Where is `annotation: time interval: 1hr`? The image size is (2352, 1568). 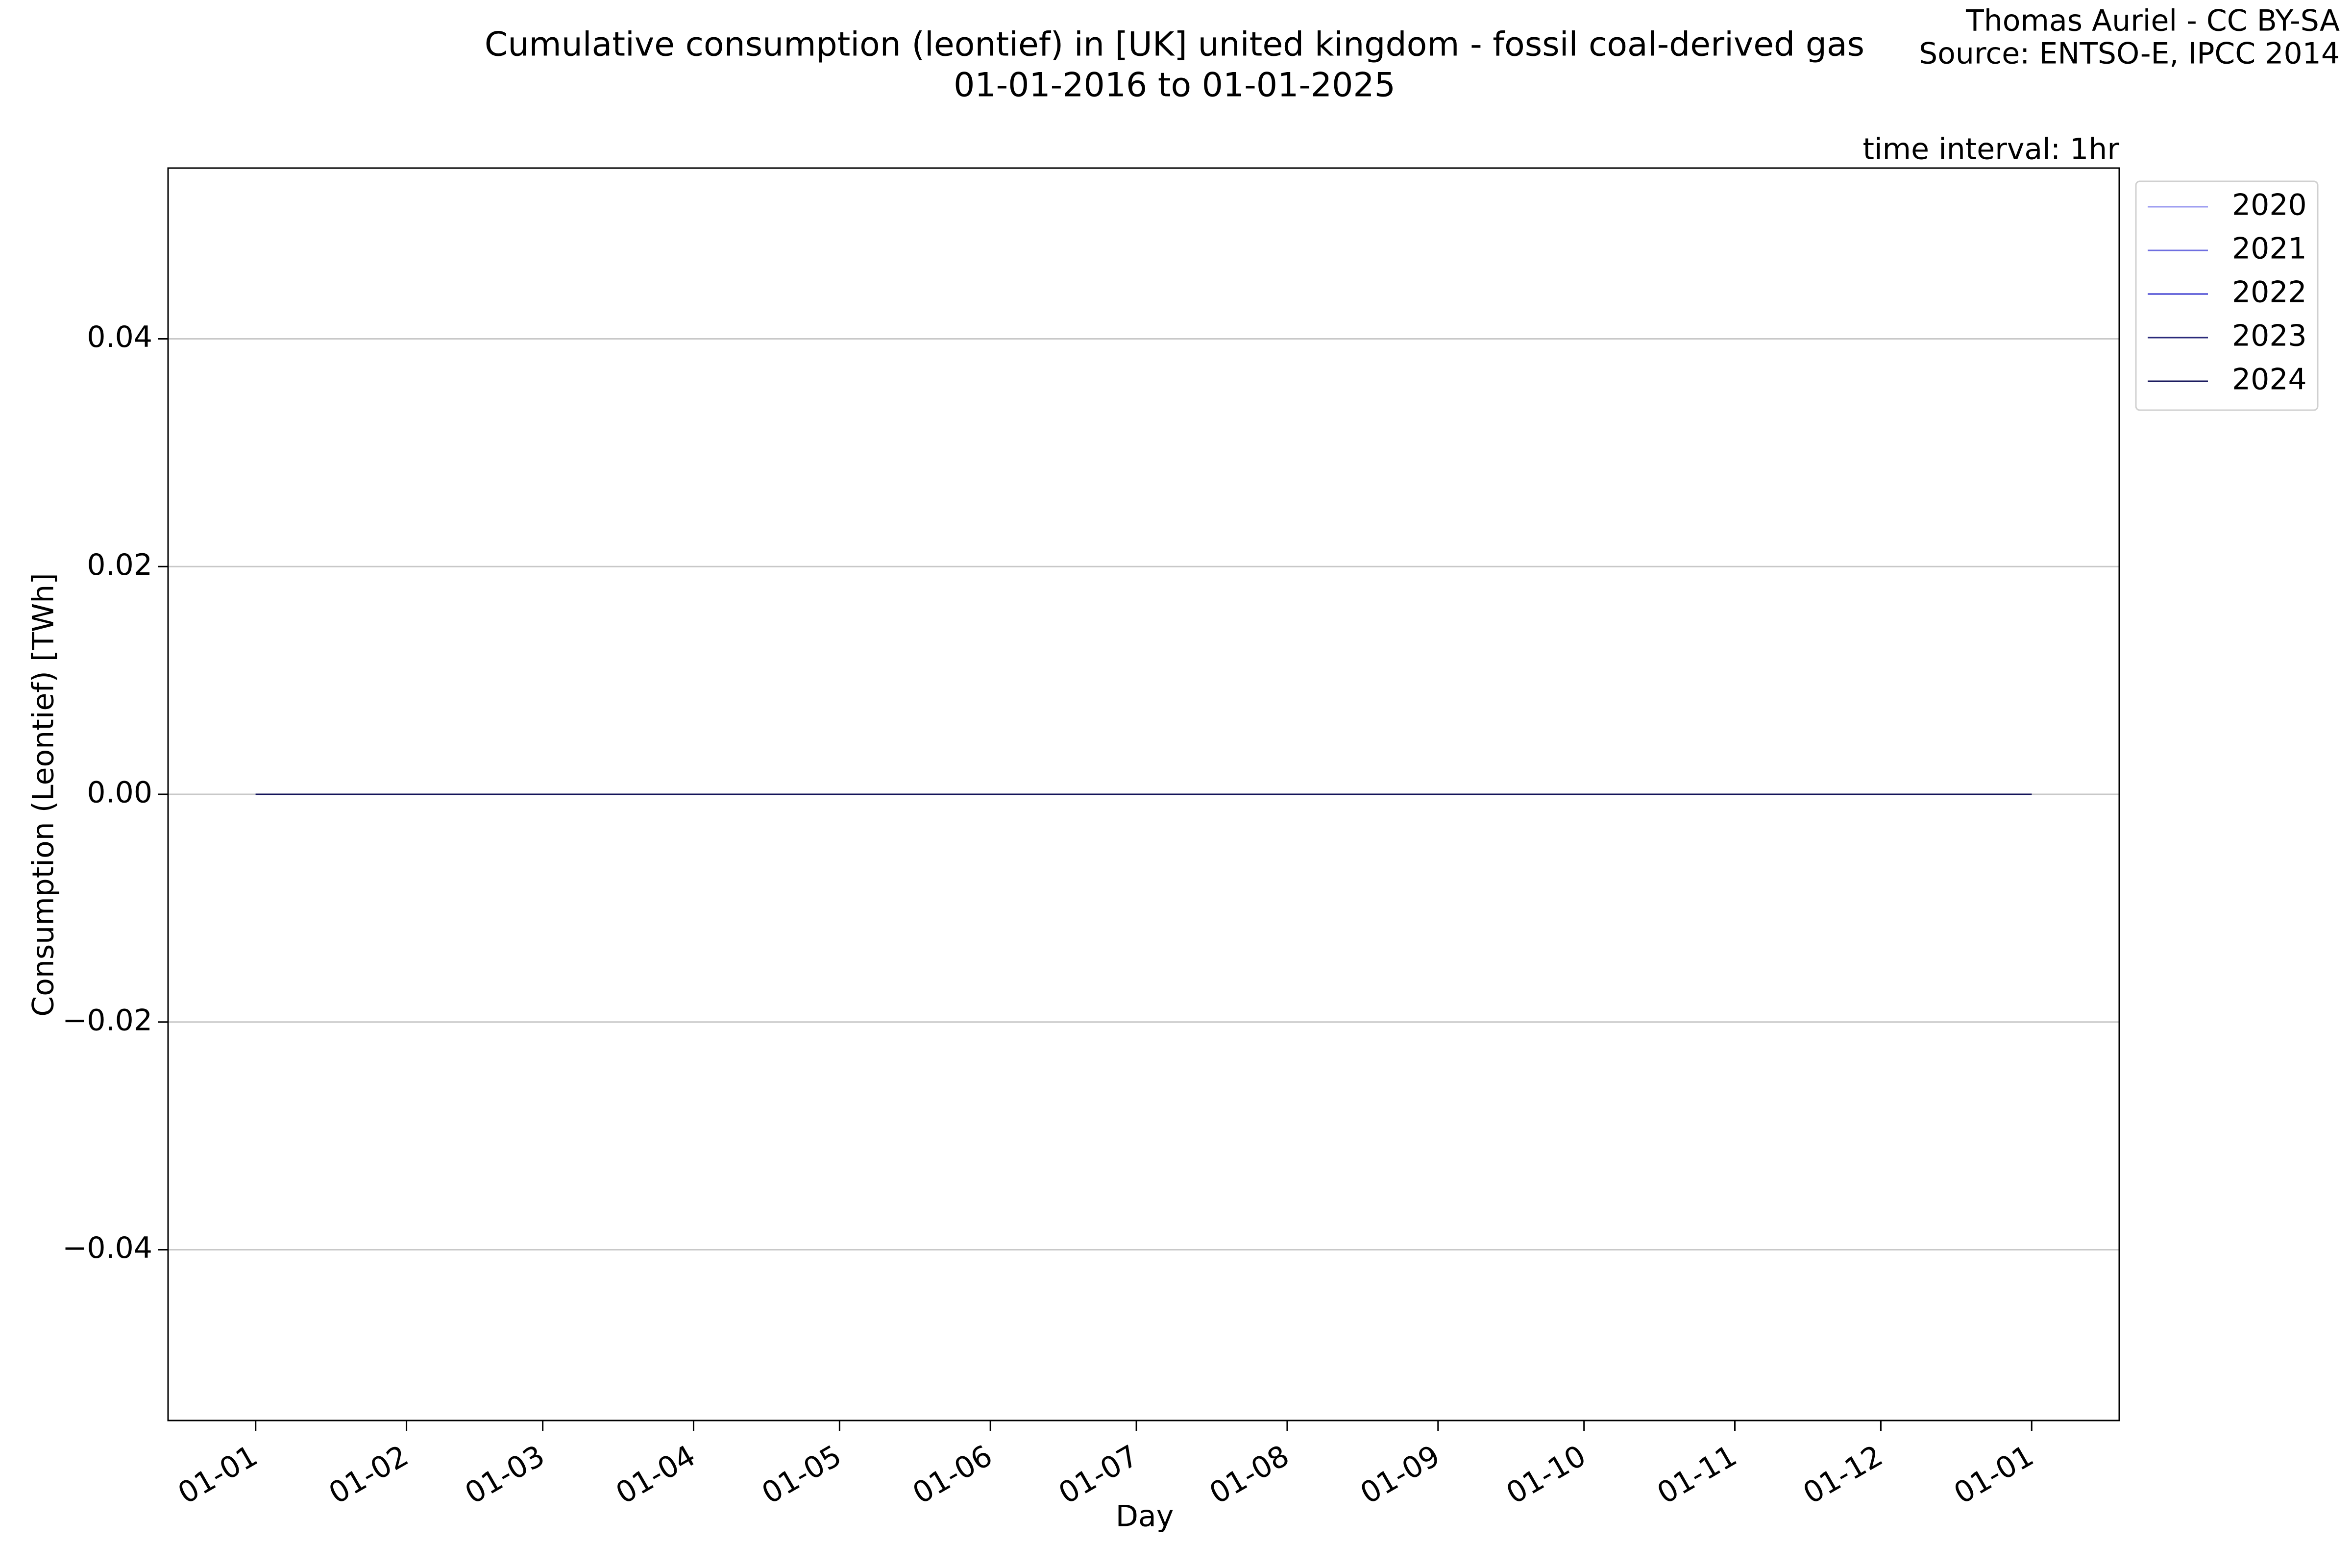
annotation: time interval: 1hr is located at coordinates (1990, 149).